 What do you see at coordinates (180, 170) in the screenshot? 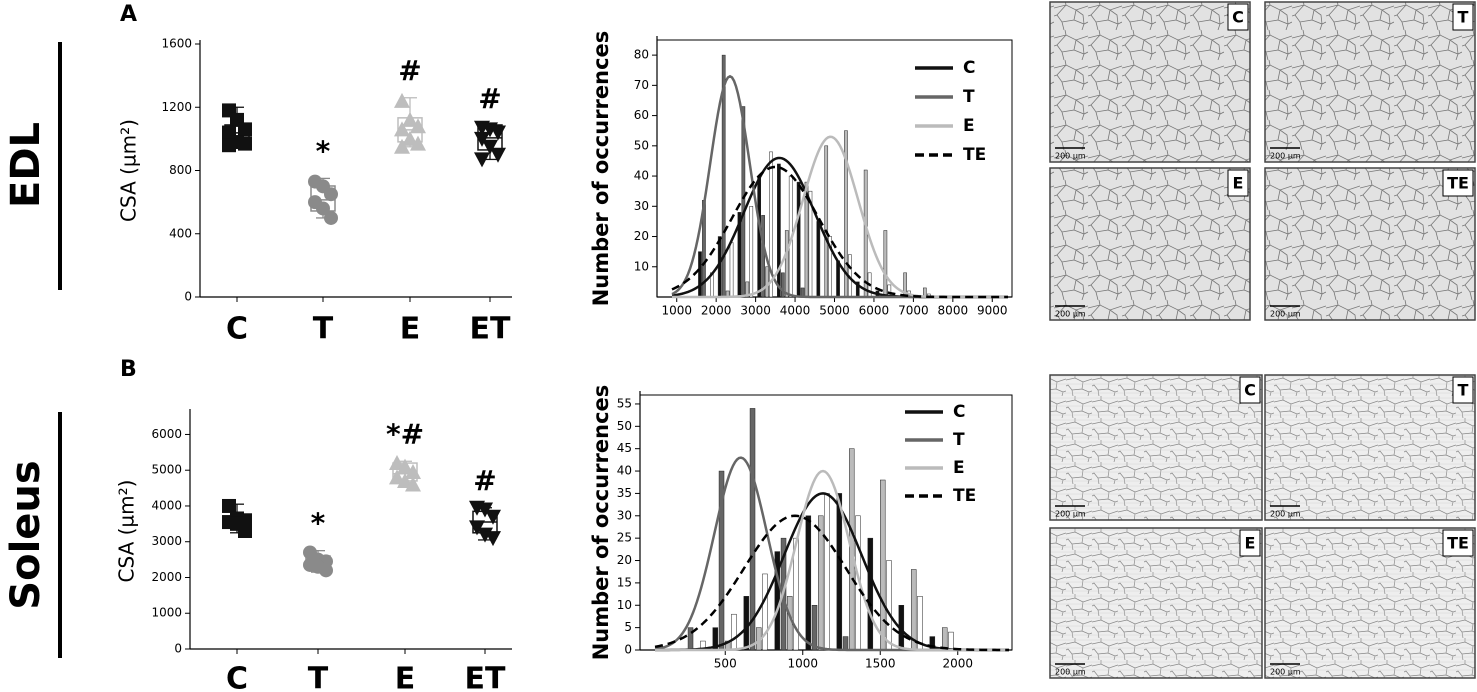
I see `y-tick-label: 800` at bounding box center [180, 170].